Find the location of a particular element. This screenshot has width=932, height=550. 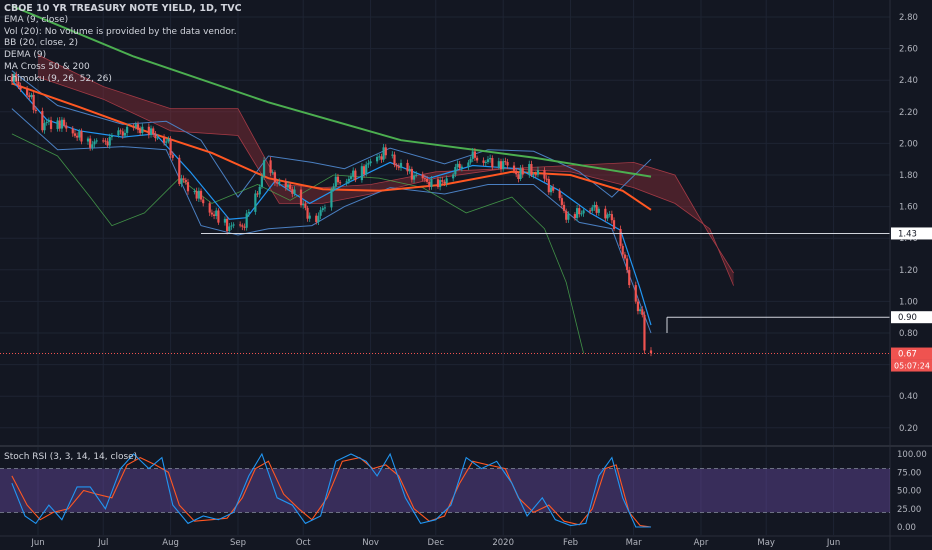

chart-title: CBOE 10 YR TREASURY NOTE YIELD, 1D, TVC is located at coordinates (123, 8).